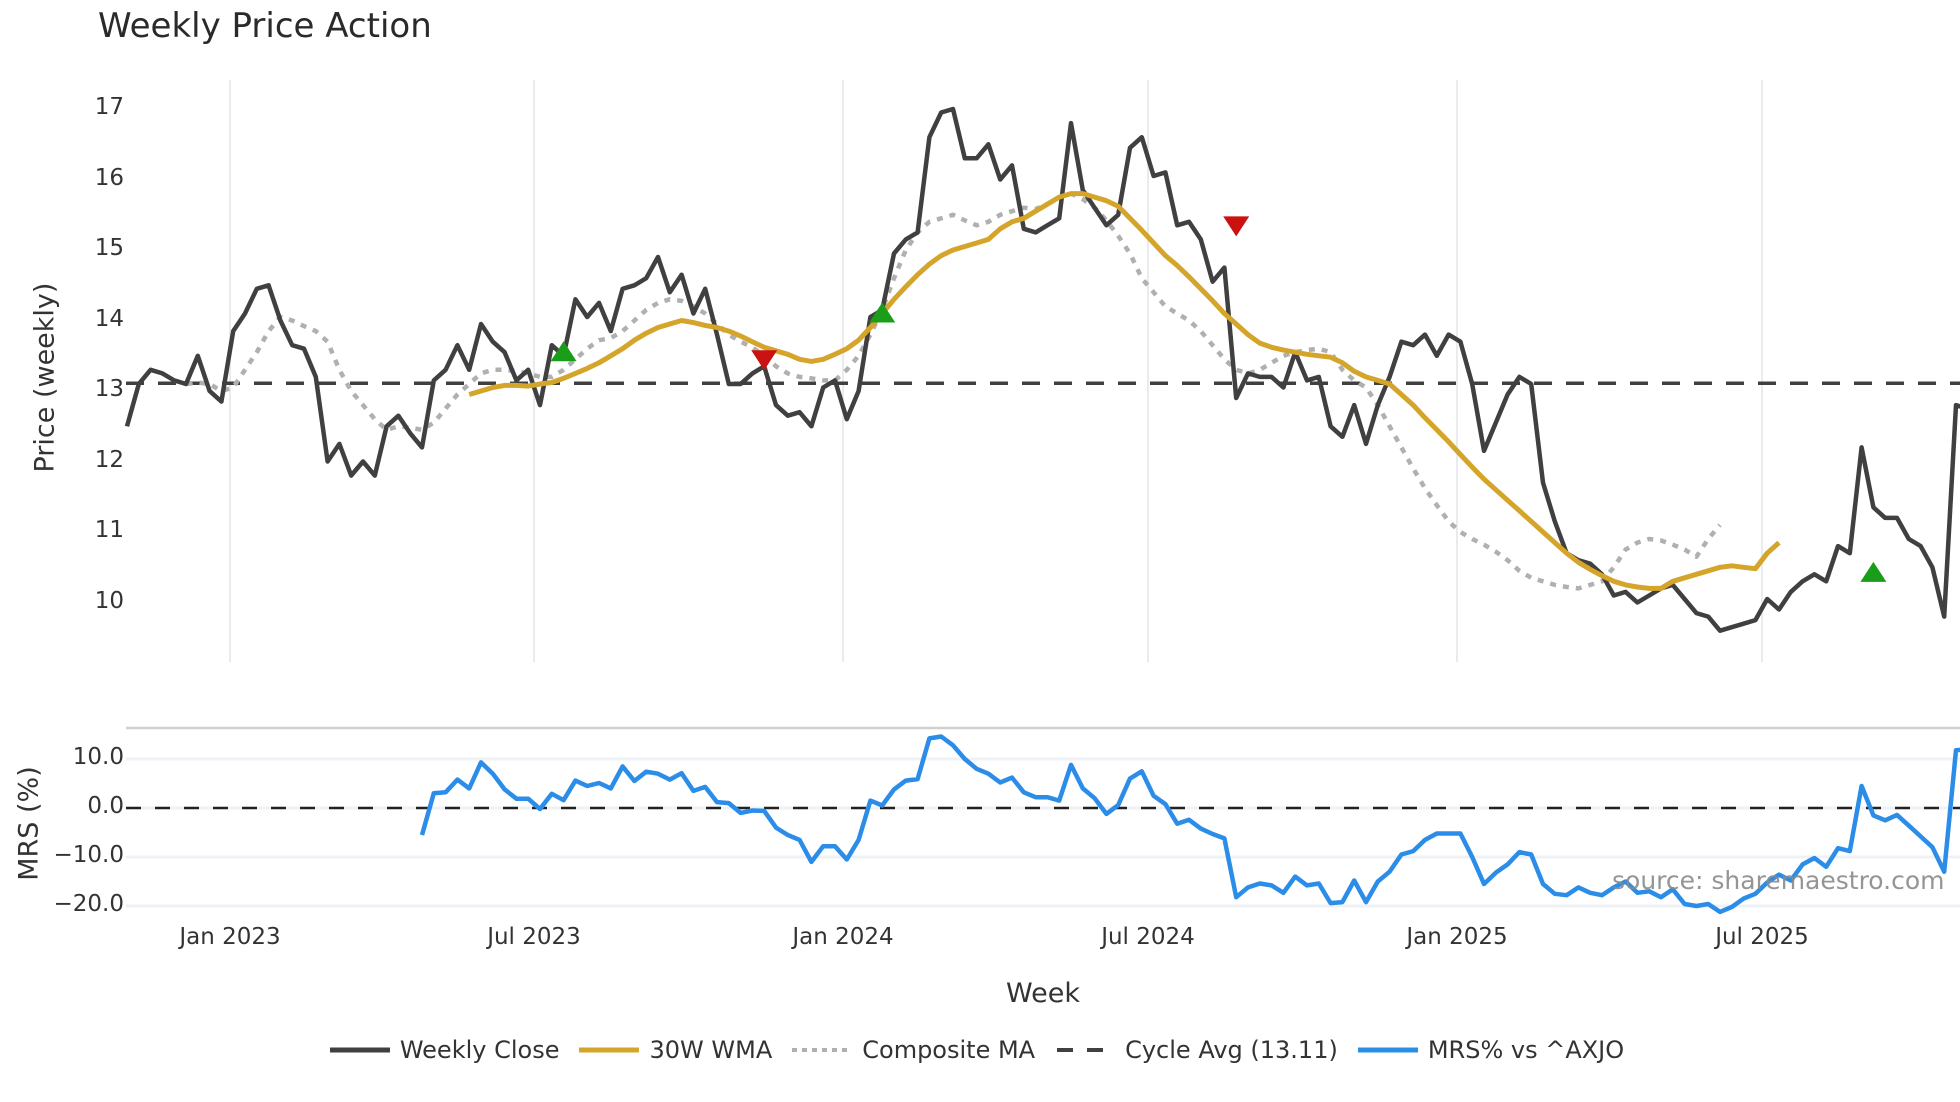 The width and height of the screenshot is (1960, 1102). Describe the element at coordinates (1189, 824) in the screenshot. I see `mrs-line` at that location.